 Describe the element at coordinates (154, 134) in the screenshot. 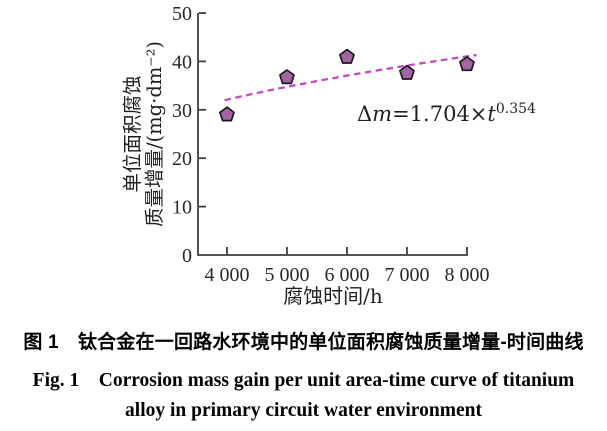

I see `y-axis-label-line2: 质量增量/(mg·dm⁻²)` at that location.